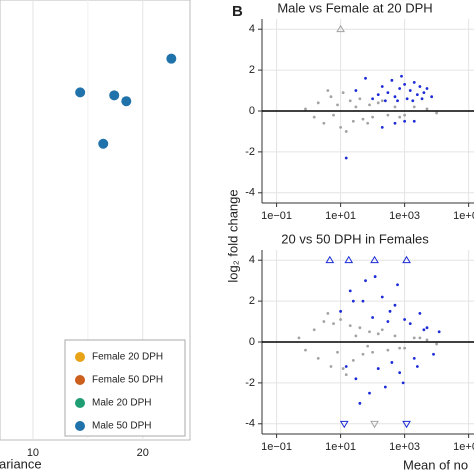 This screenshot has height=474, width=474. Describe the element at coordinates (121, 403) in the screenshot. I see `legend-label: Male 20 DPH` at that location.